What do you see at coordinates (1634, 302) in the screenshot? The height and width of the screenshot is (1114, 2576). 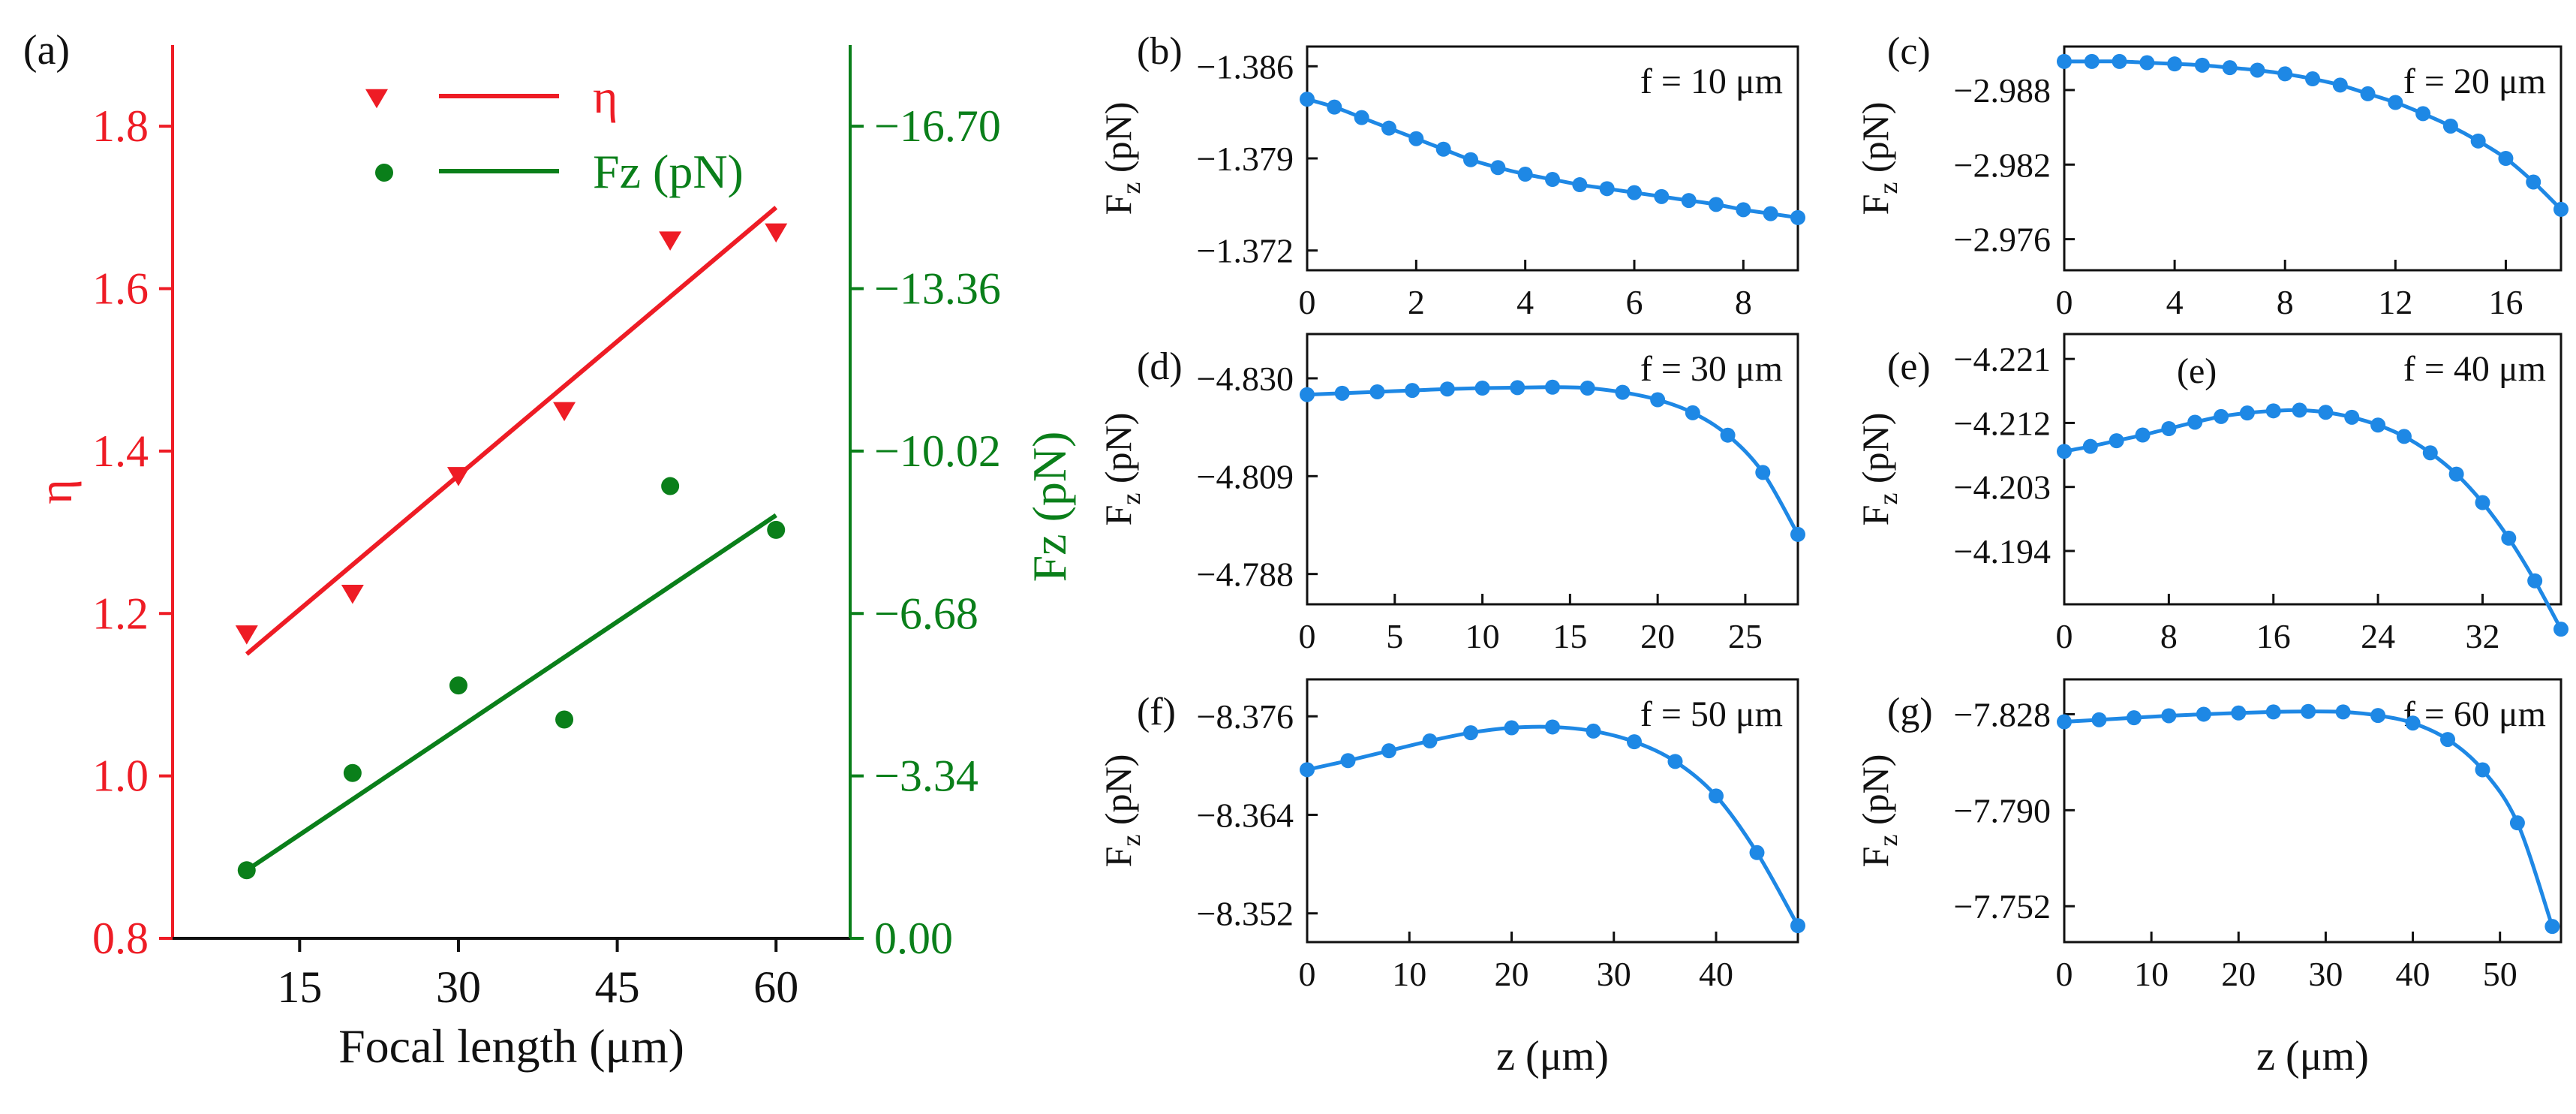 I see `x-tick-label: 6` at bounding box center [1634, 302].